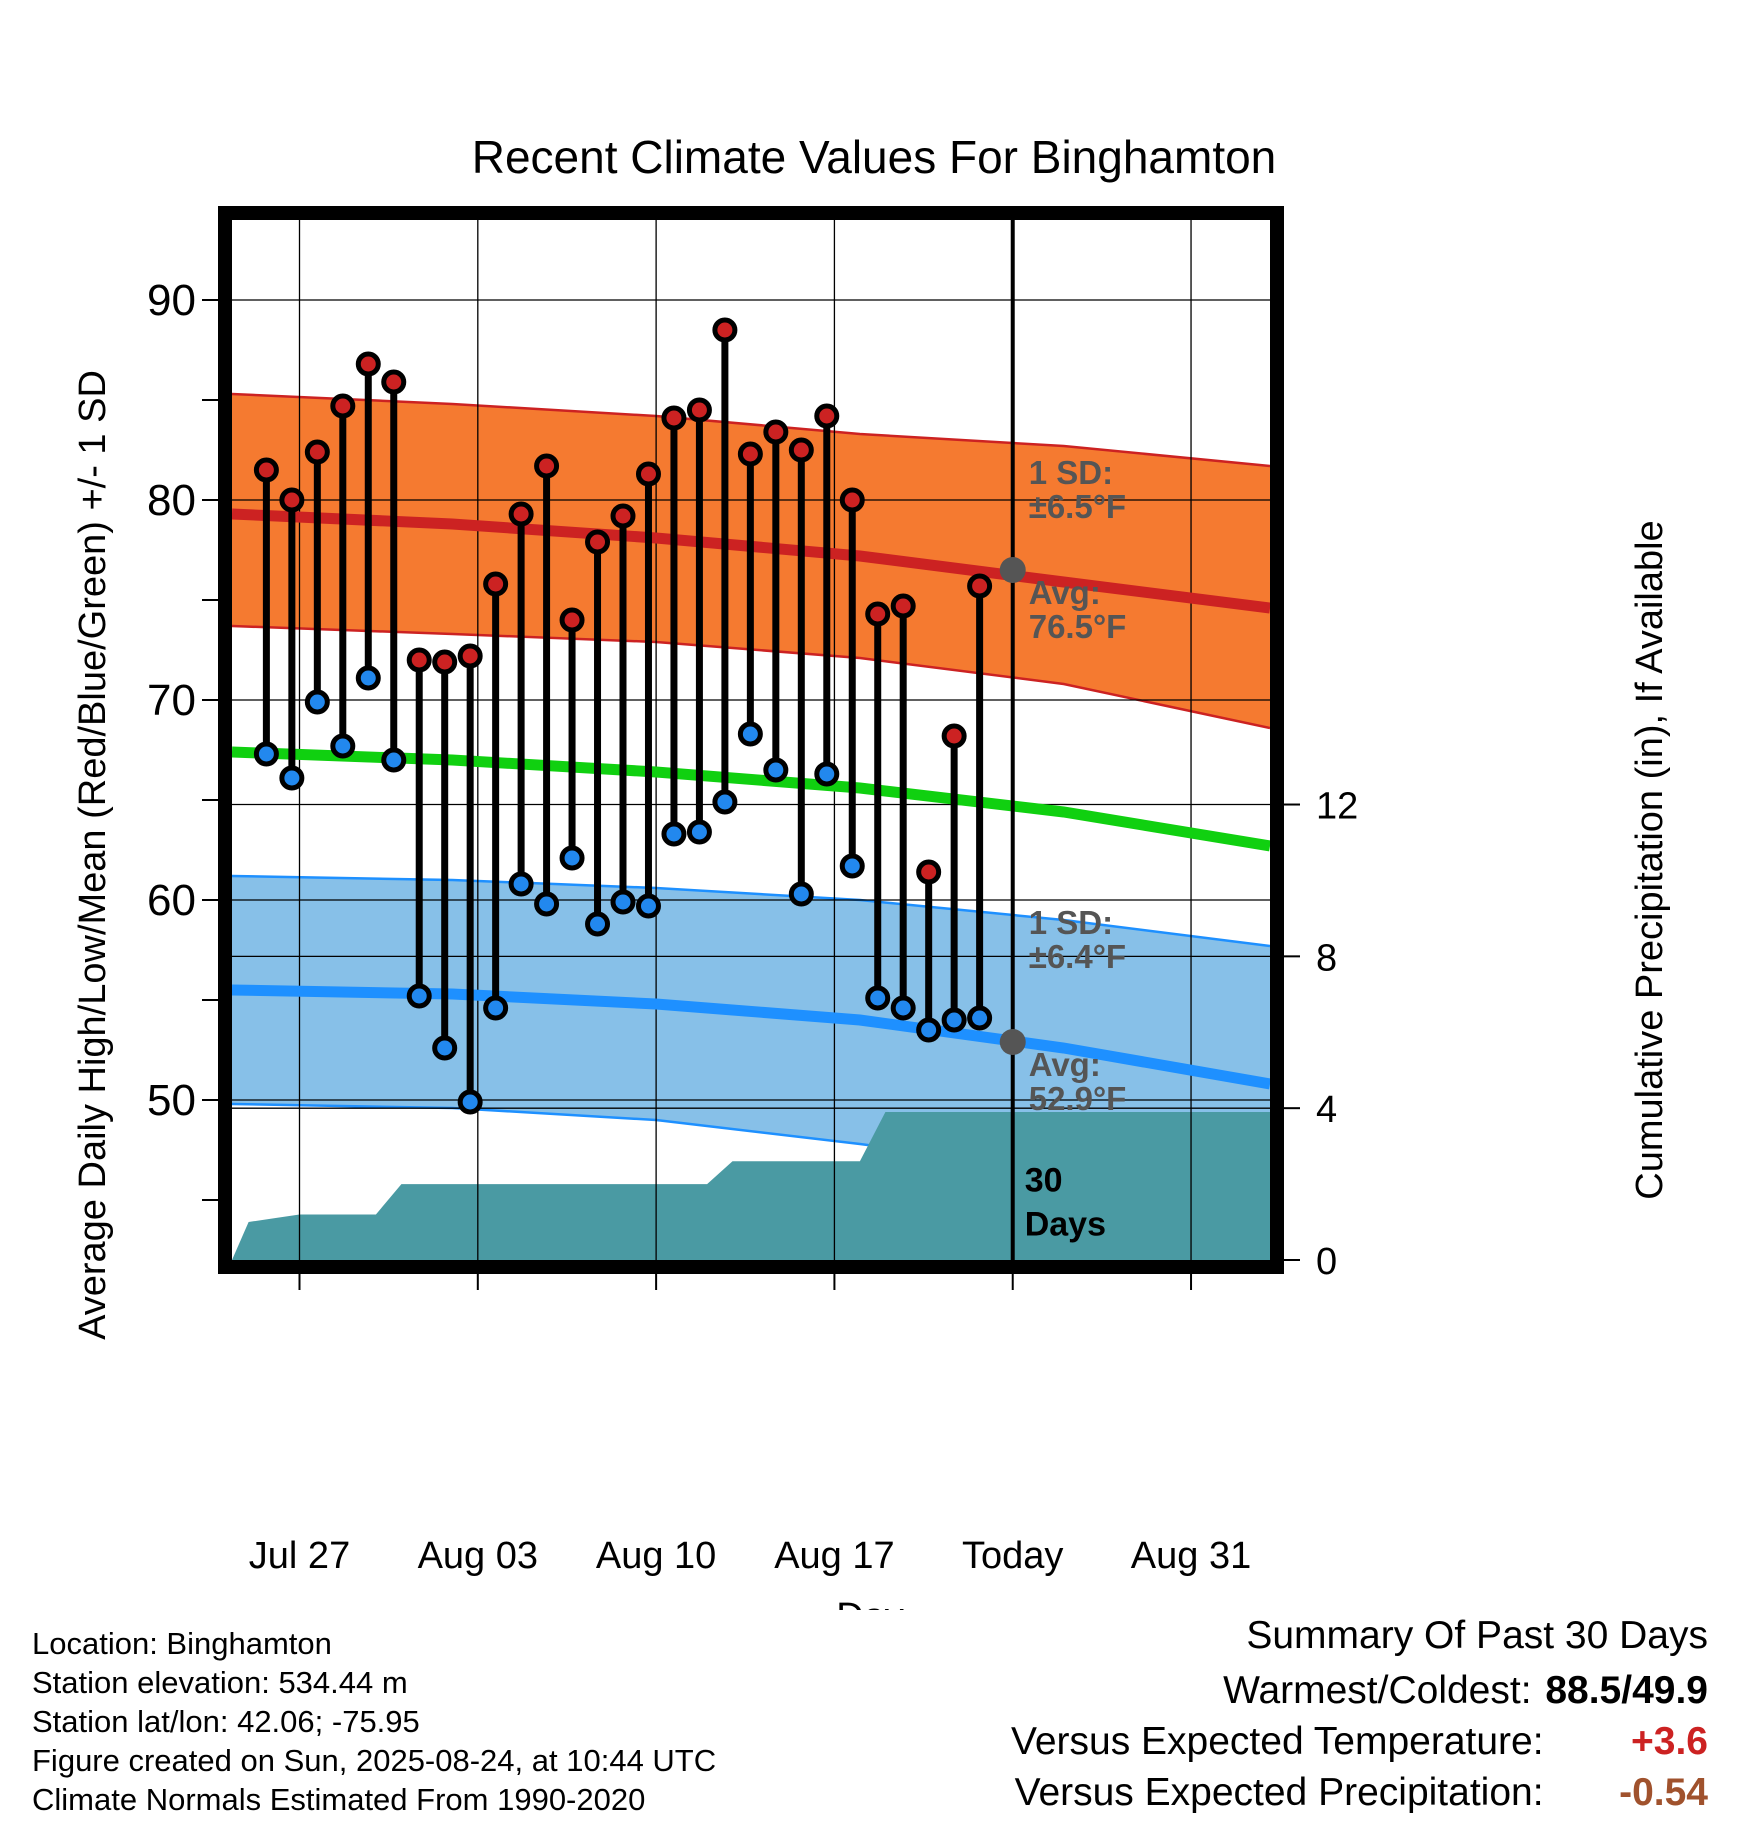 Image resolution: width=1748 pixels, height=1828 pixels. Describe the element at coordinates (751, 430) in the screenshot. I see `high-sd-upper-line` at that location.